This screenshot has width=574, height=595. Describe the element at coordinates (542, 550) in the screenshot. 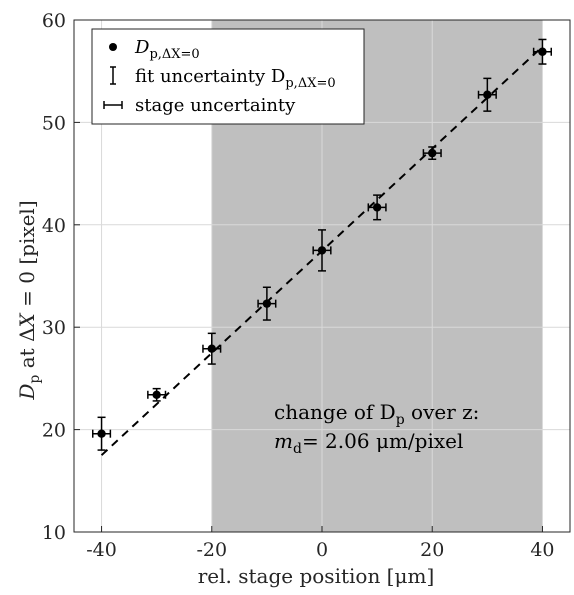

I see `x-tick-label: 40` at that location.